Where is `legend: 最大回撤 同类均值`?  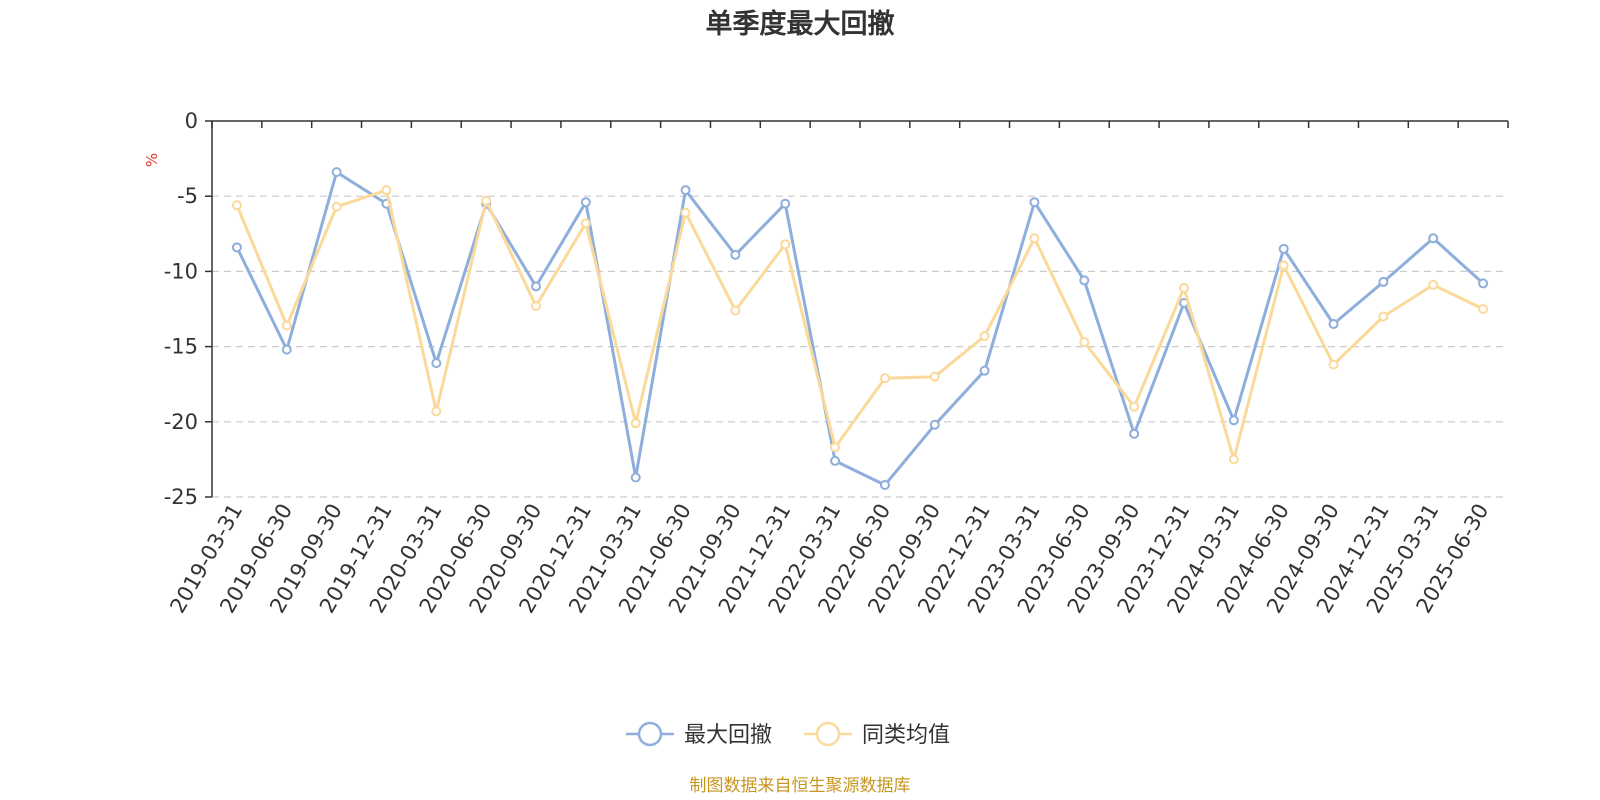 legend: 最大回撤 同类均值 is located at coordinates (788, 734).